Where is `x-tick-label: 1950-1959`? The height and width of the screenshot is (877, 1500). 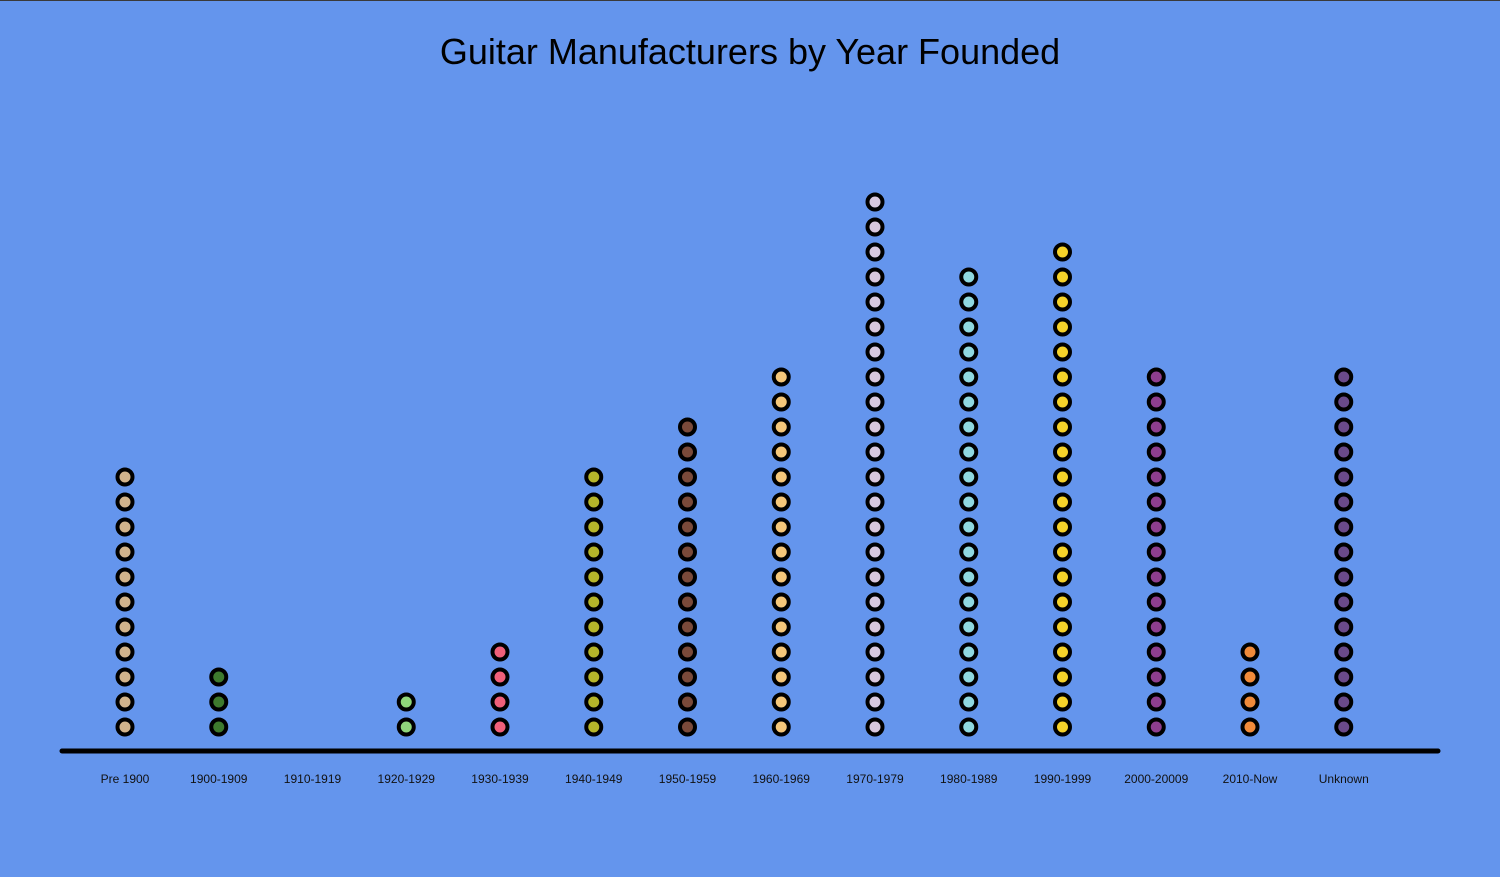
x-tick-label: 1950-1959 is located at coordinates (688, 779).